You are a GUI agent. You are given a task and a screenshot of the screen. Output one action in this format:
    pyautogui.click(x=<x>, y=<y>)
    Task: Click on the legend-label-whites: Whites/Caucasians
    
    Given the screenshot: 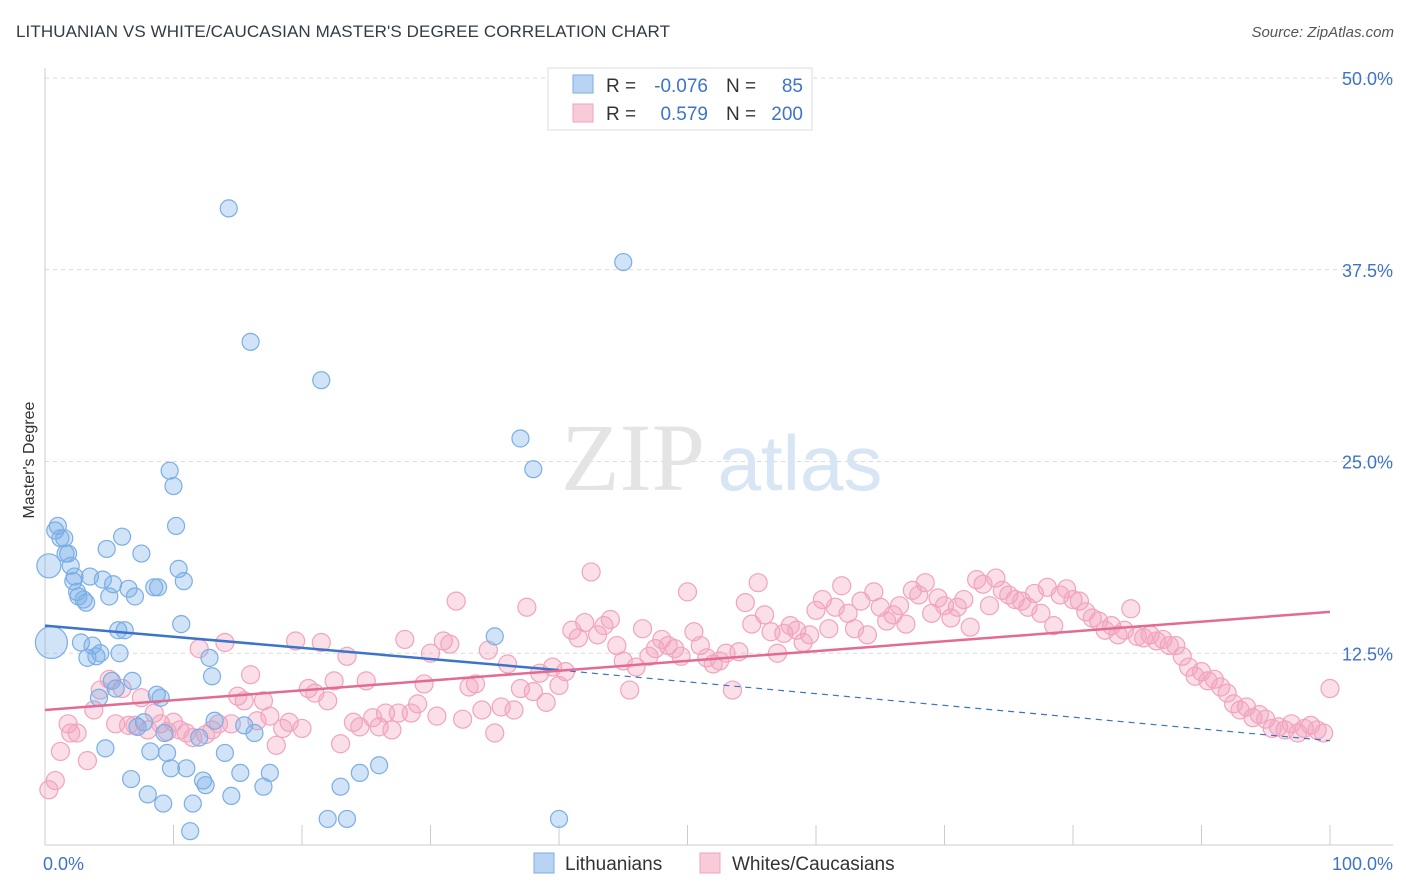 What is the action you would take?
    pyautogui.click(x=813, y=864)
    